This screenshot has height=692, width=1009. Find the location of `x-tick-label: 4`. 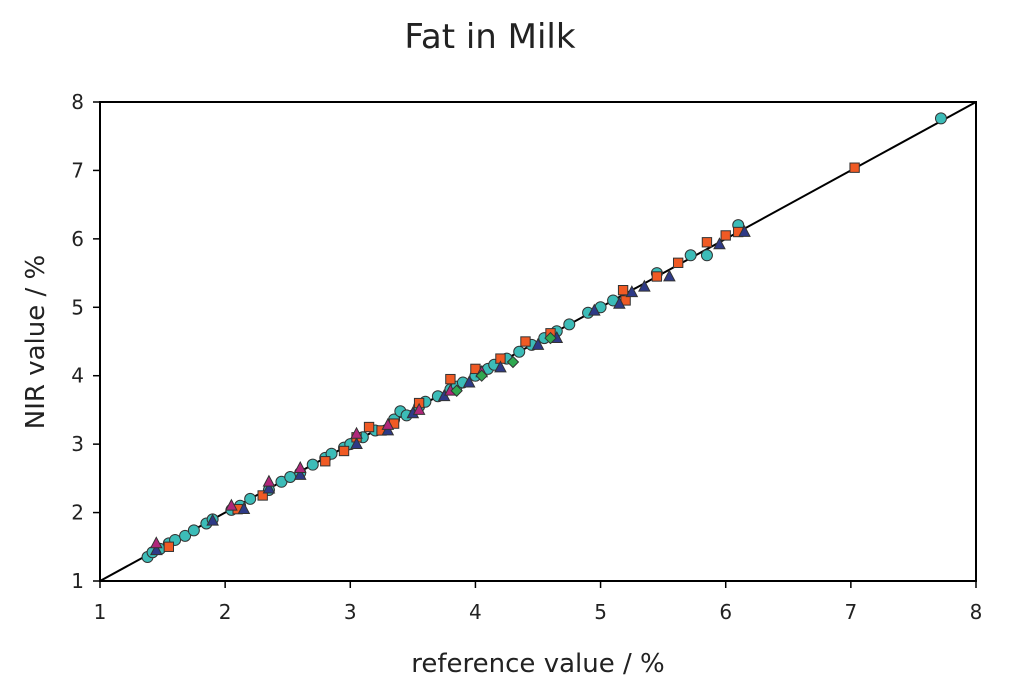

x-tick-label: 4 is located at coordinates (475, 612).